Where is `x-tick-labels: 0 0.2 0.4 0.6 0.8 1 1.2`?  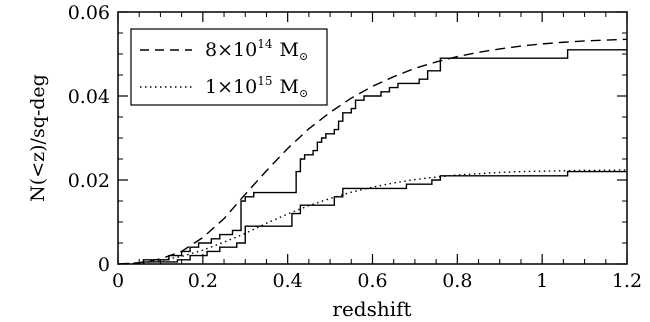 x-tick-labels: 0 0.2 0.4 0.6 0.8 1 1.2 is located at coordinates (377, 281).